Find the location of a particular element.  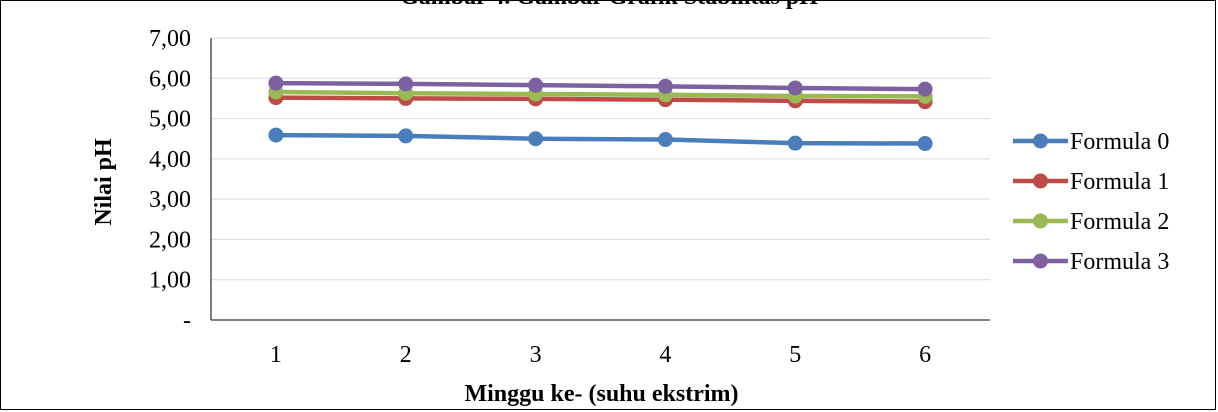

x-axis-title: Minggu ke- (suhu ekstrim) is located at coordinates (601, 394).